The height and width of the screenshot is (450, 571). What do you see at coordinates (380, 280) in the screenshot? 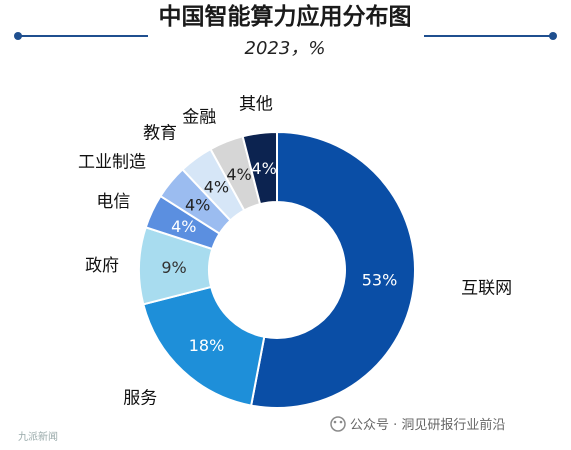
I see `percent-label-0: 53%` at bounding box center [380, 280].